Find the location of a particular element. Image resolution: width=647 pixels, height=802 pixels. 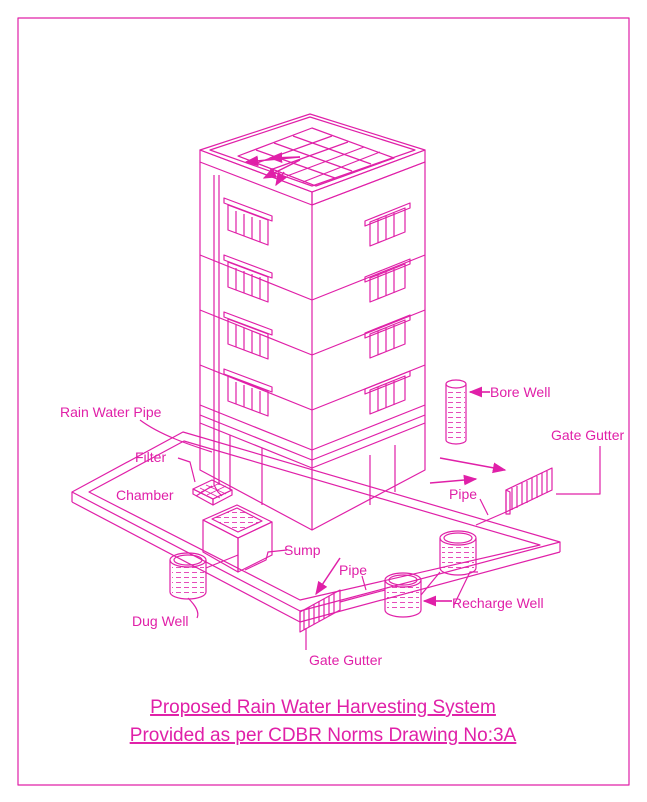

roof is located at coordinates (312, 153).